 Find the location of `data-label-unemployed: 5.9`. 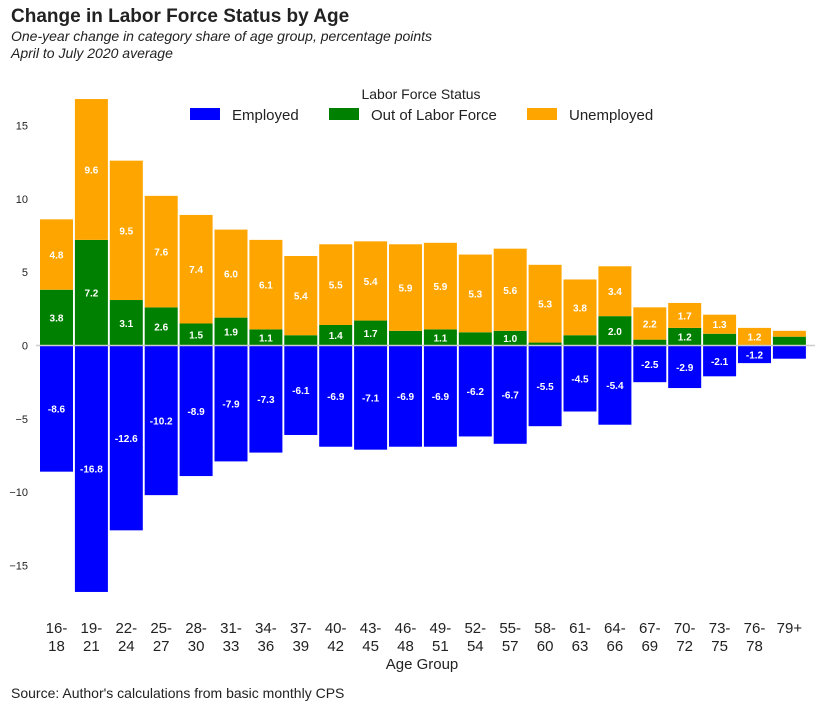

data-label-unemployed: 5.9 is located at coordinates (440, 287).